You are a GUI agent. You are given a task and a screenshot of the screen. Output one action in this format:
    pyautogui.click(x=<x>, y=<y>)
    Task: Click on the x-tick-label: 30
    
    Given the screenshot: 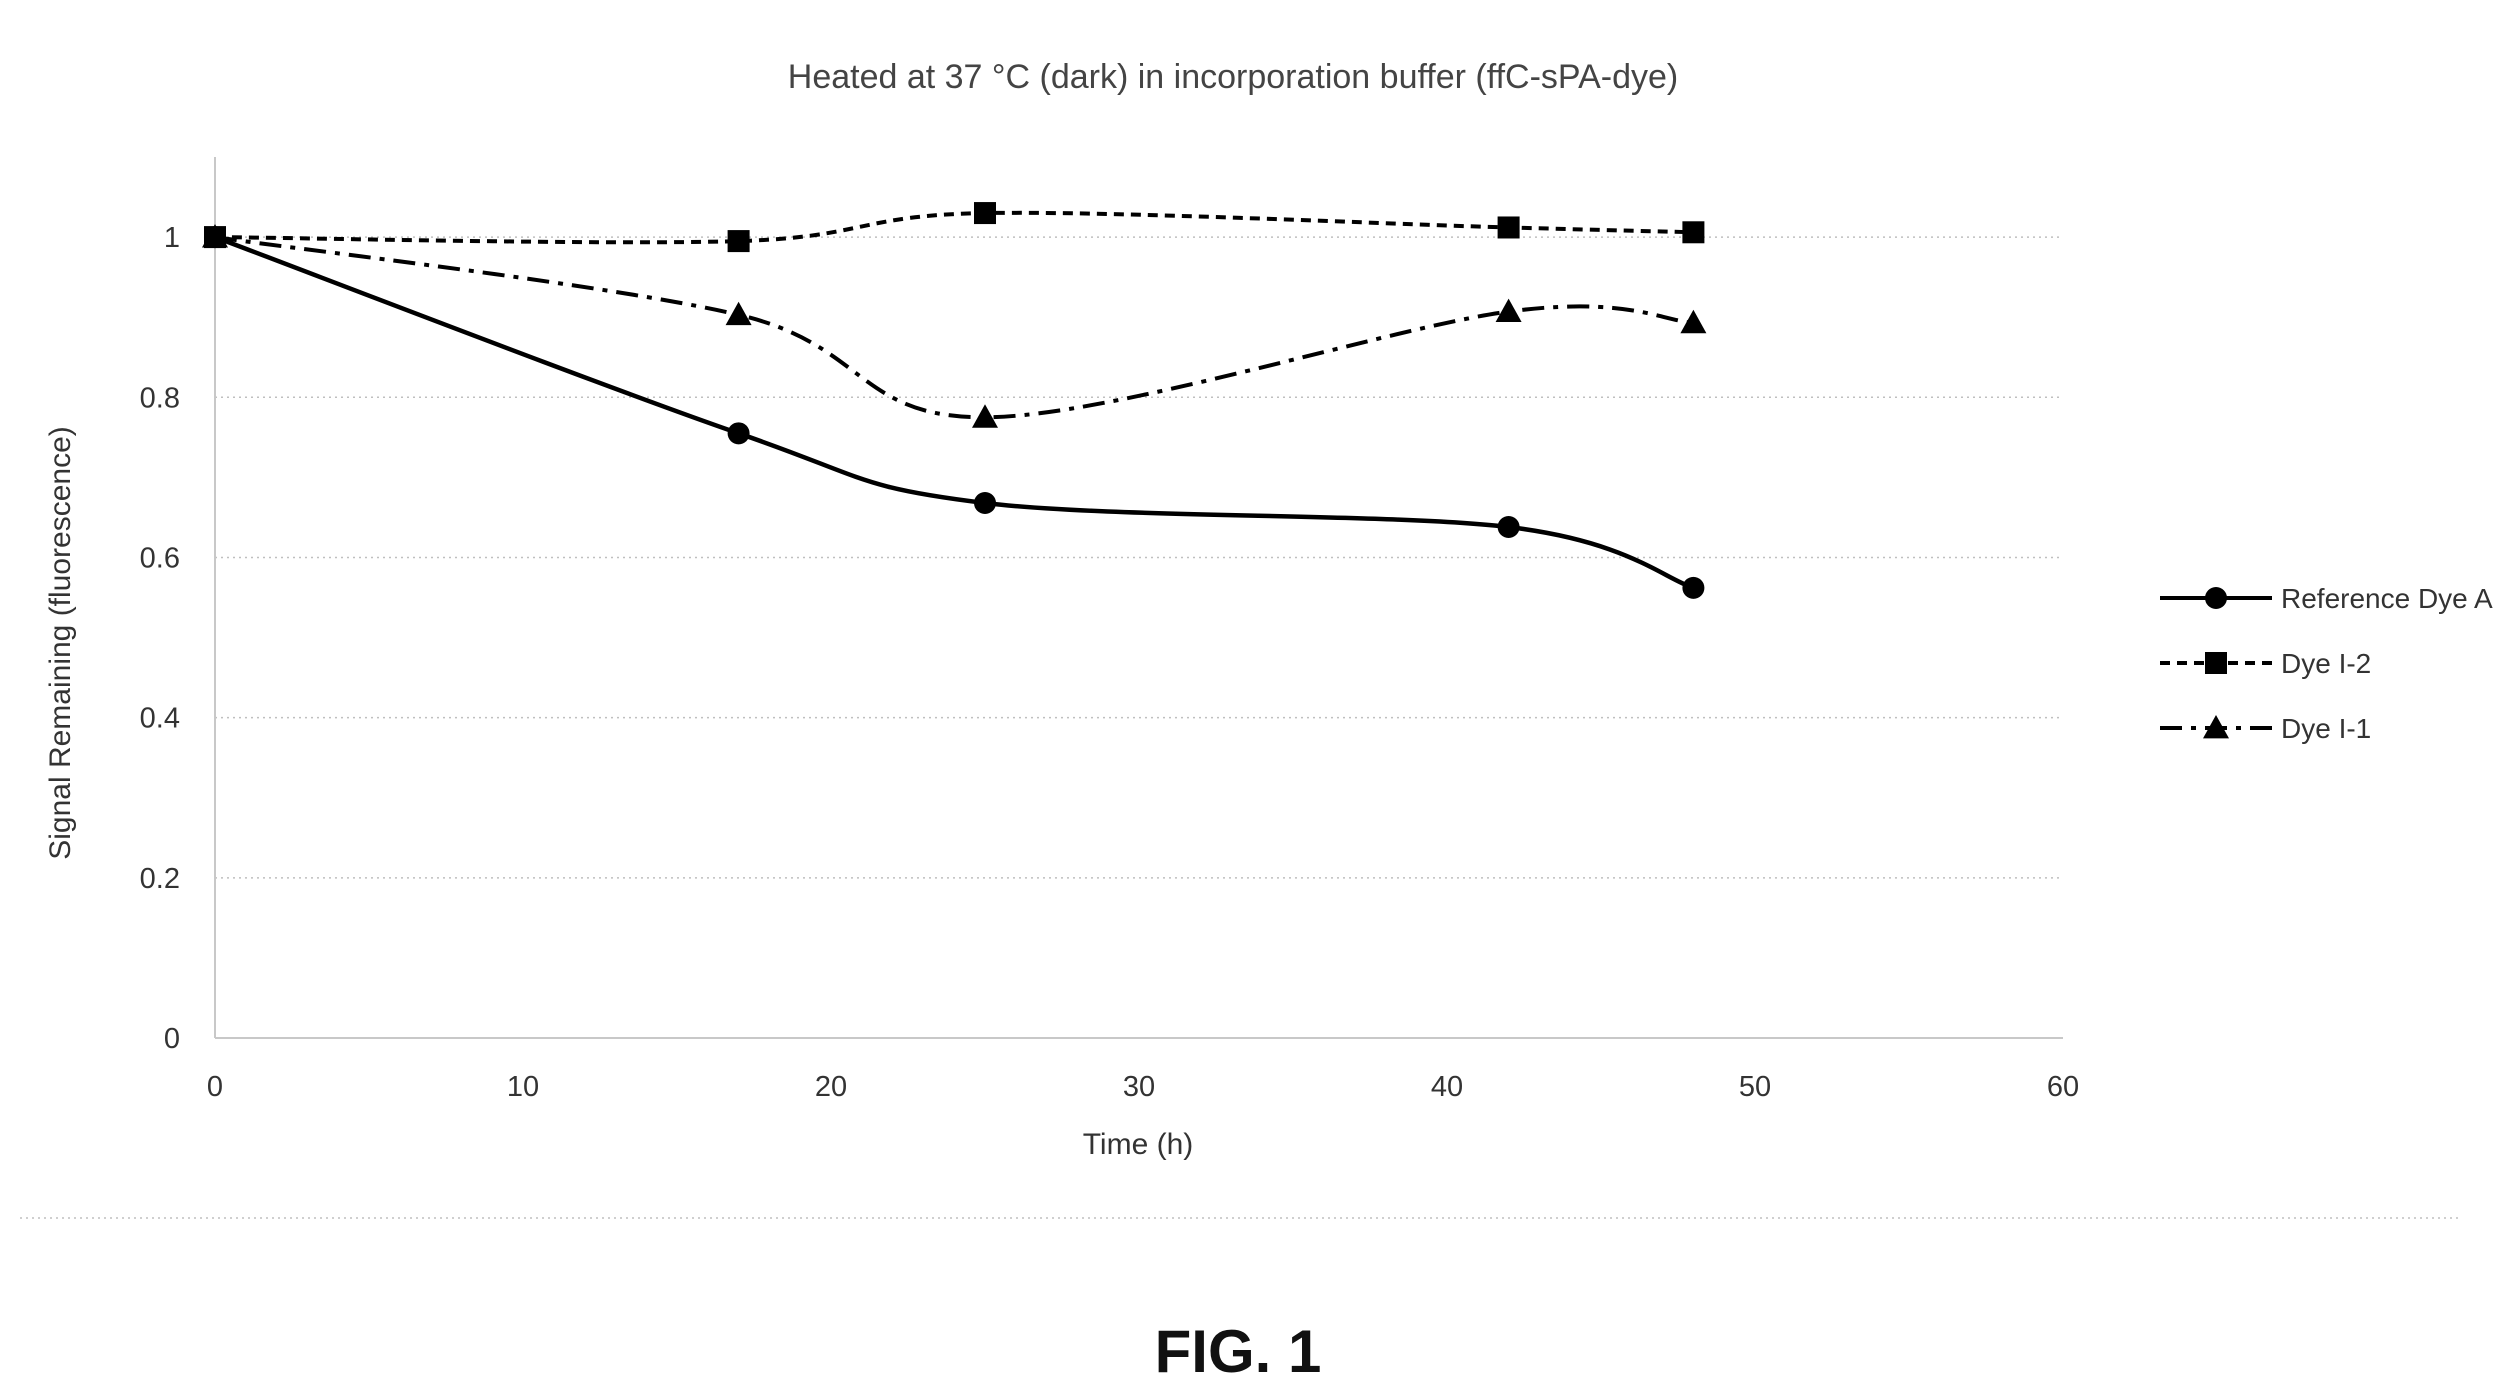 What is the action you would take?
    pyautogui.click(x=1139, y=1087)
    